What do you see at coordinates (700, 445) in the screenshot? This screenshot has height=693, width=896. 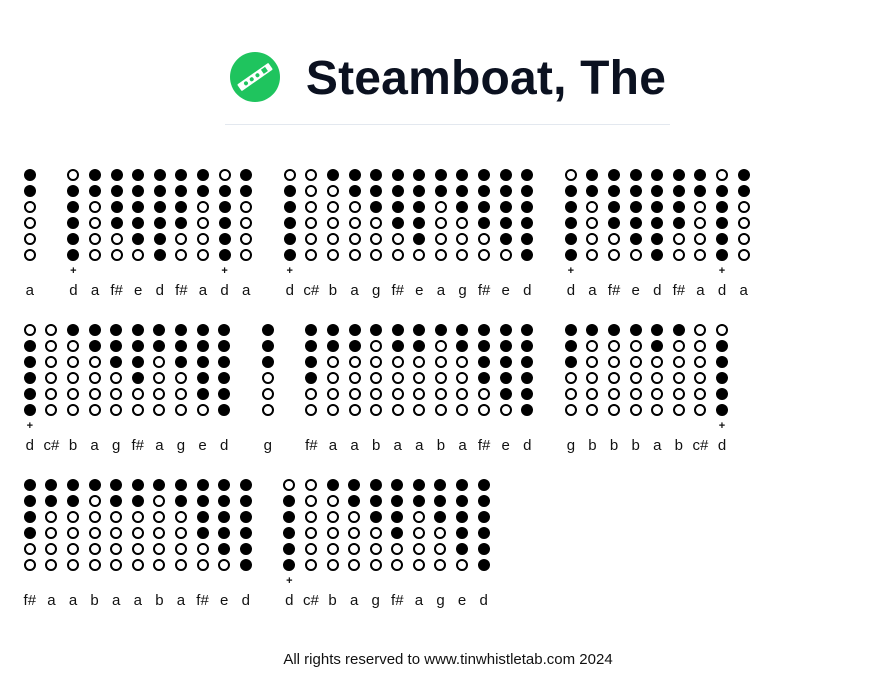 I see `note-label: c#` at bounding box center [700, 445].